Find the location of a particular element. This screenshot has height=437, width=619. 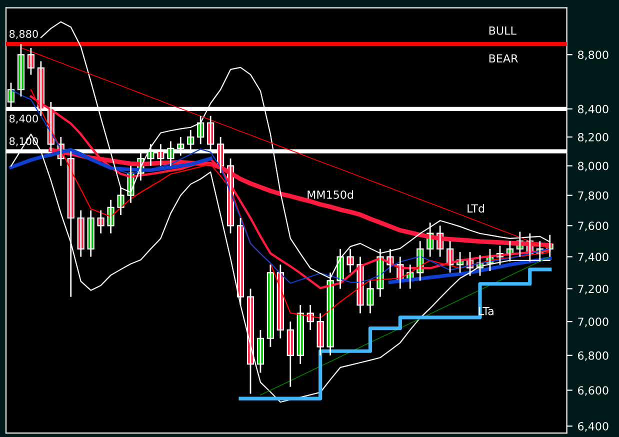

y-tick-label: 7,400 is located at coordinates (593, 257).